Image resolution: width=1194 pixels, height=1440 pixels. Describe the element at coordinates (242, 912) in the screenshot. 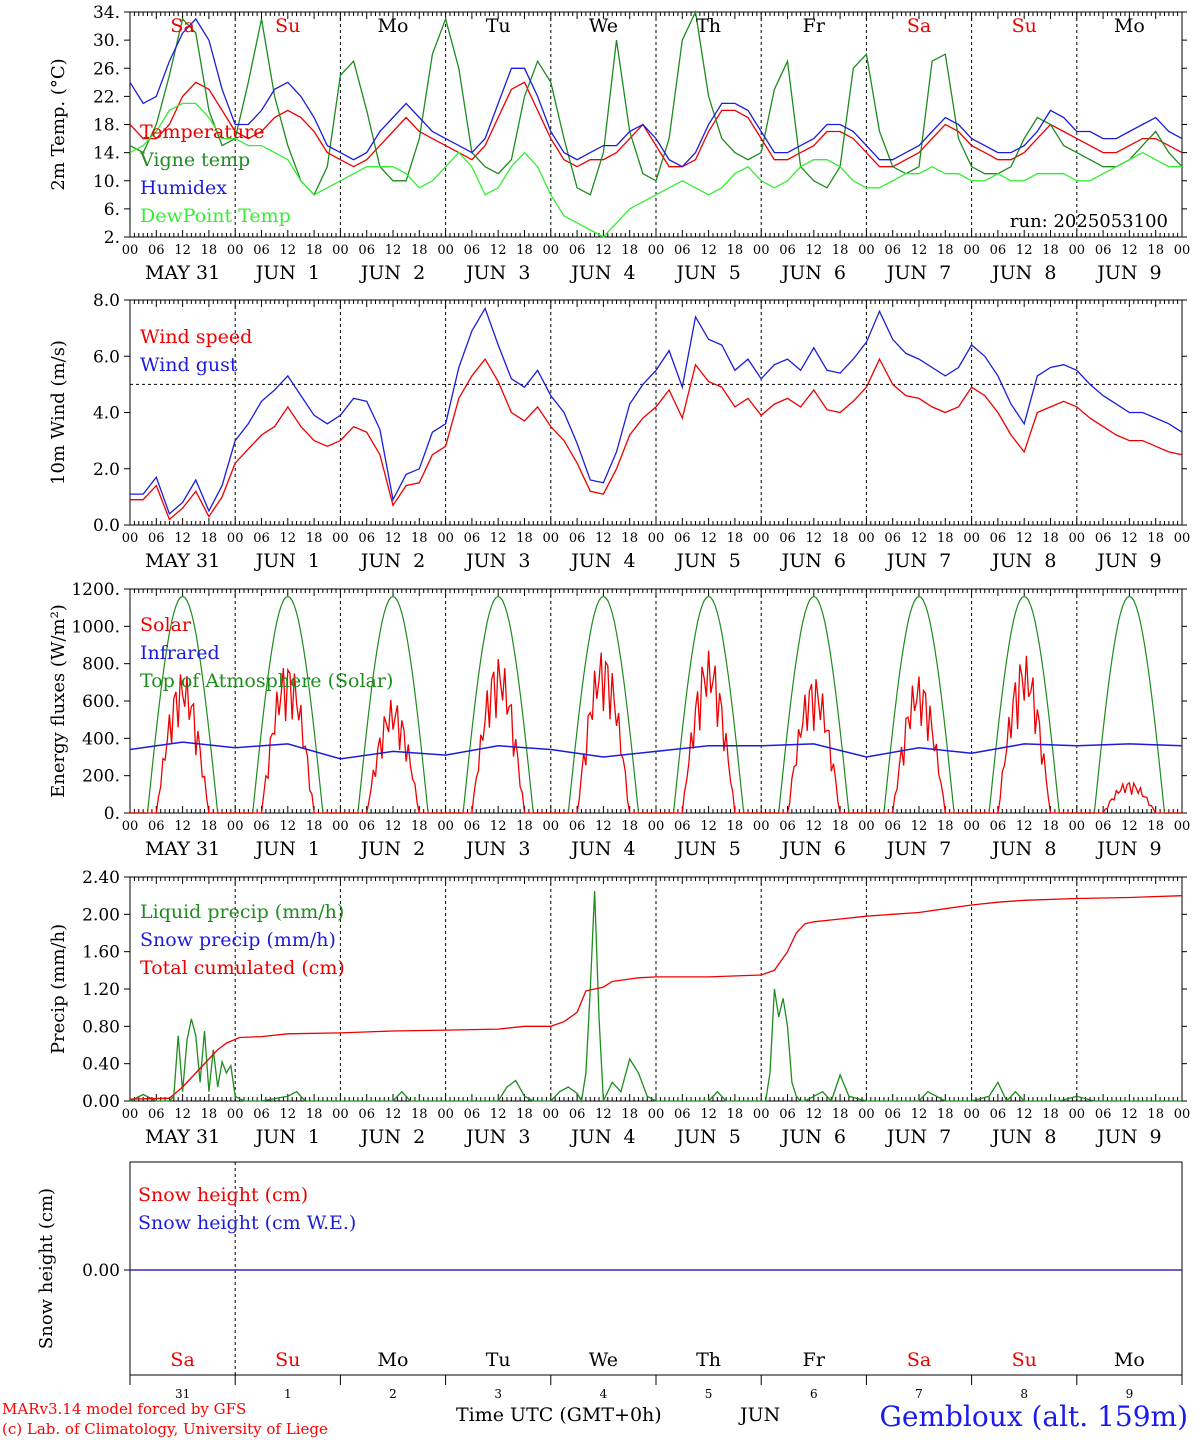

I see `legend-entry: Liquid precip (mm/h)` at that location.